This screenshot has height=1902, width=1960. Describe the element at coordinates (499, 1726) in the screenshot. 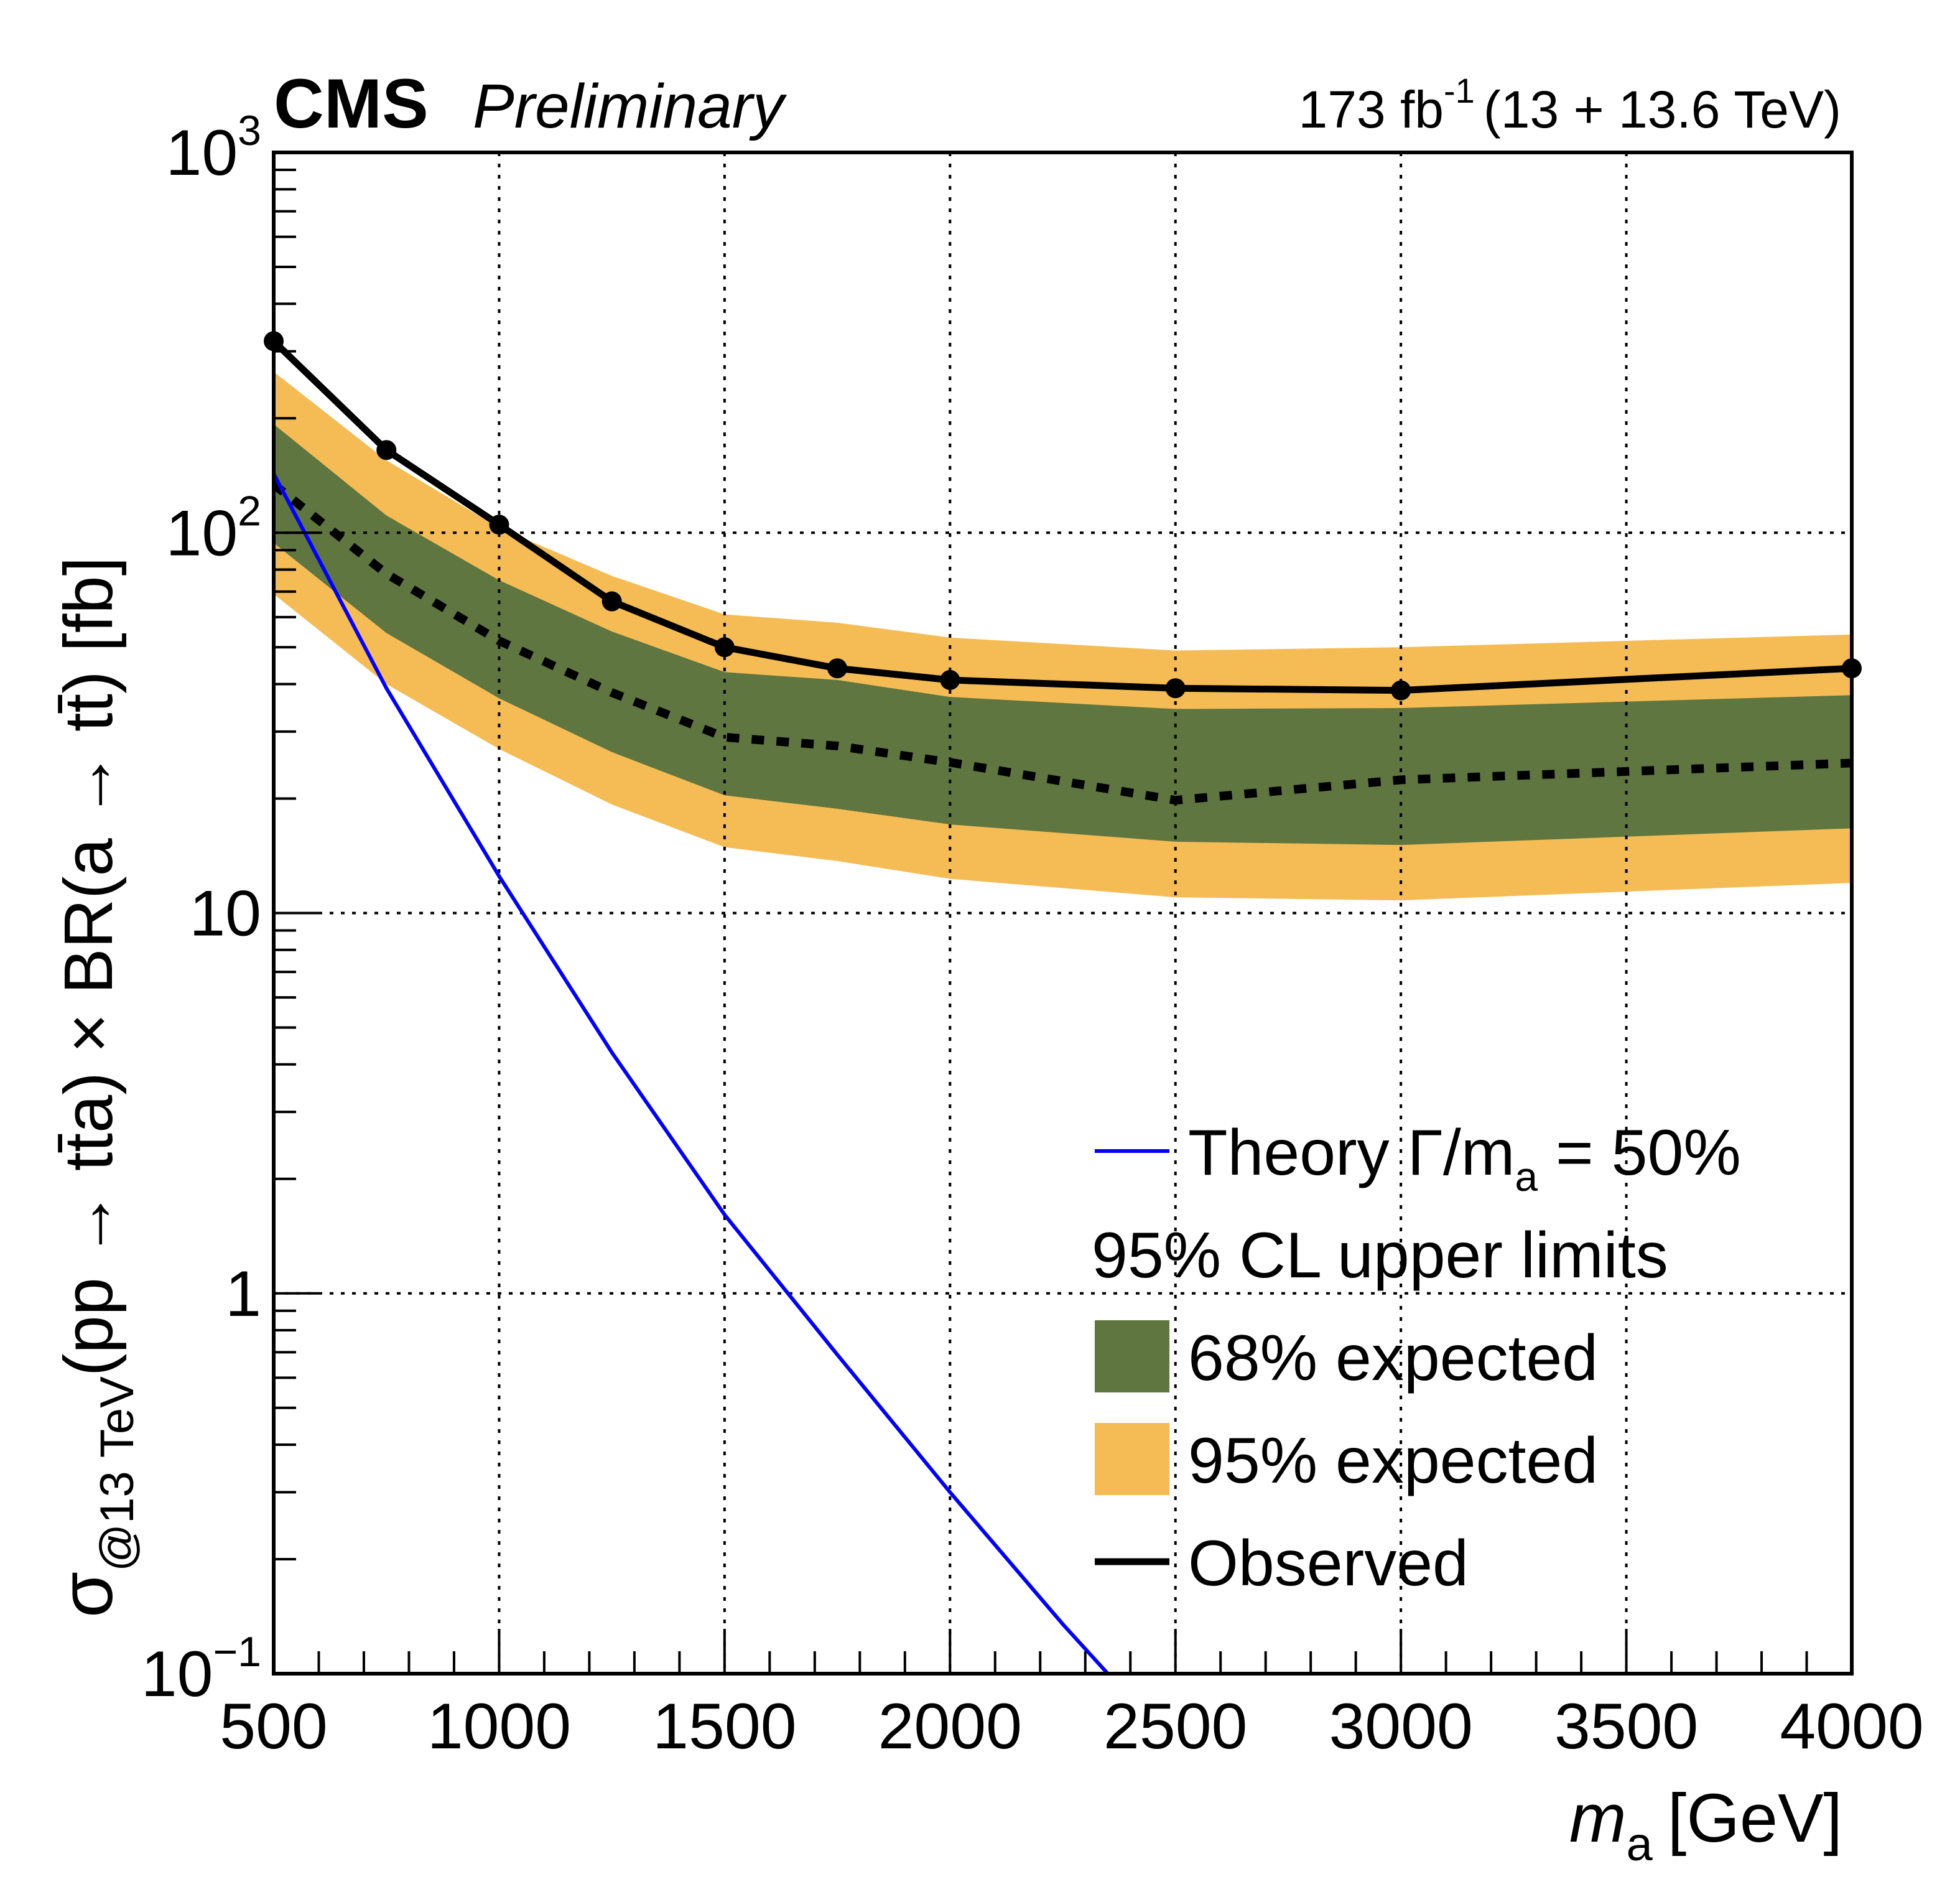

I see `x-tick-label: 1000` at that location.